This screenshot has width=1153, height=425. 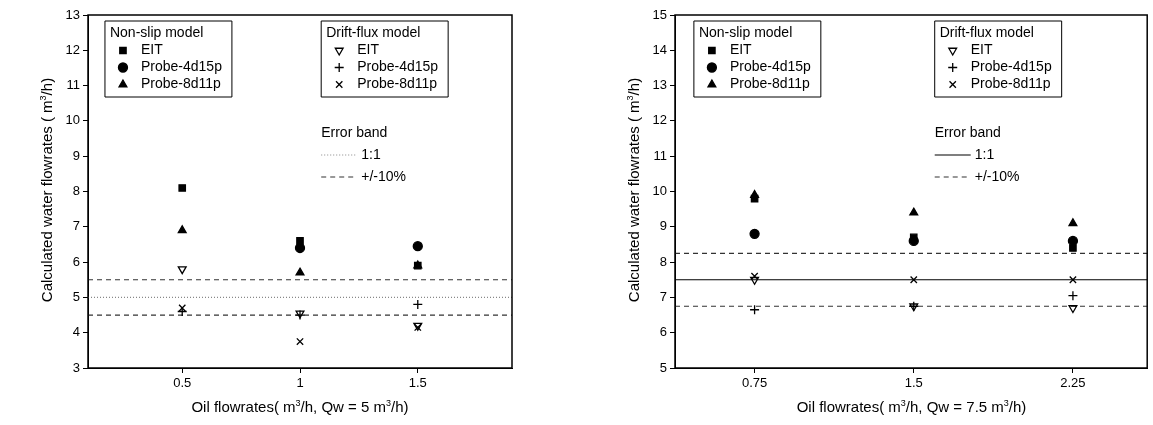 What do you see at coordinates (76, 367) in the screenshot?
I see `y-tick-label: 3` at bounding box center [76, 367].